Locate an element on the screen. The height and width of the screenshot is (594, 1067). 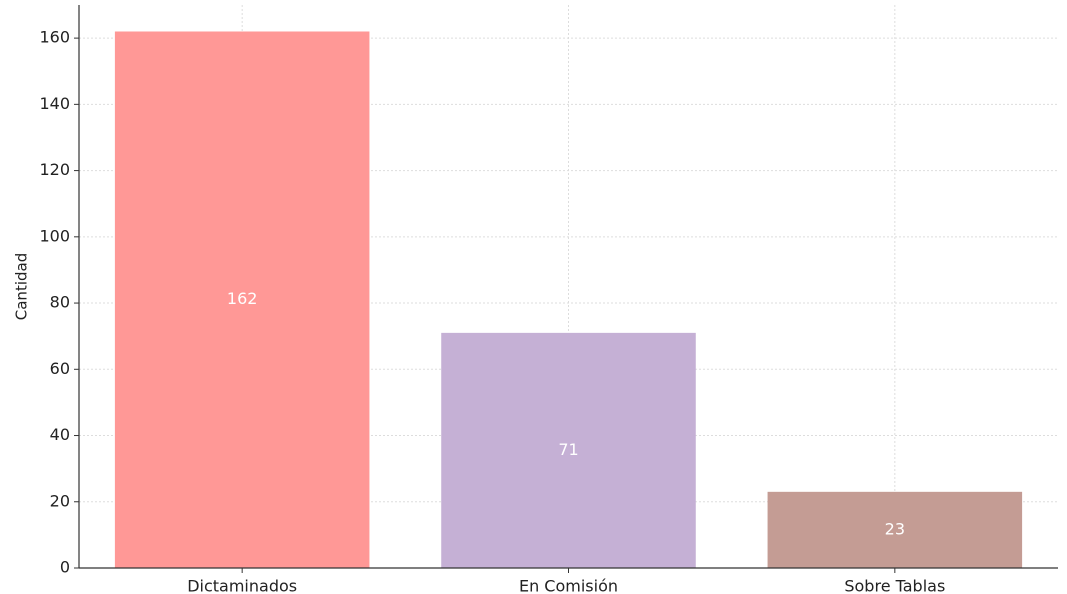
bar-sobre-tablas is located at coordinates (895, 529).